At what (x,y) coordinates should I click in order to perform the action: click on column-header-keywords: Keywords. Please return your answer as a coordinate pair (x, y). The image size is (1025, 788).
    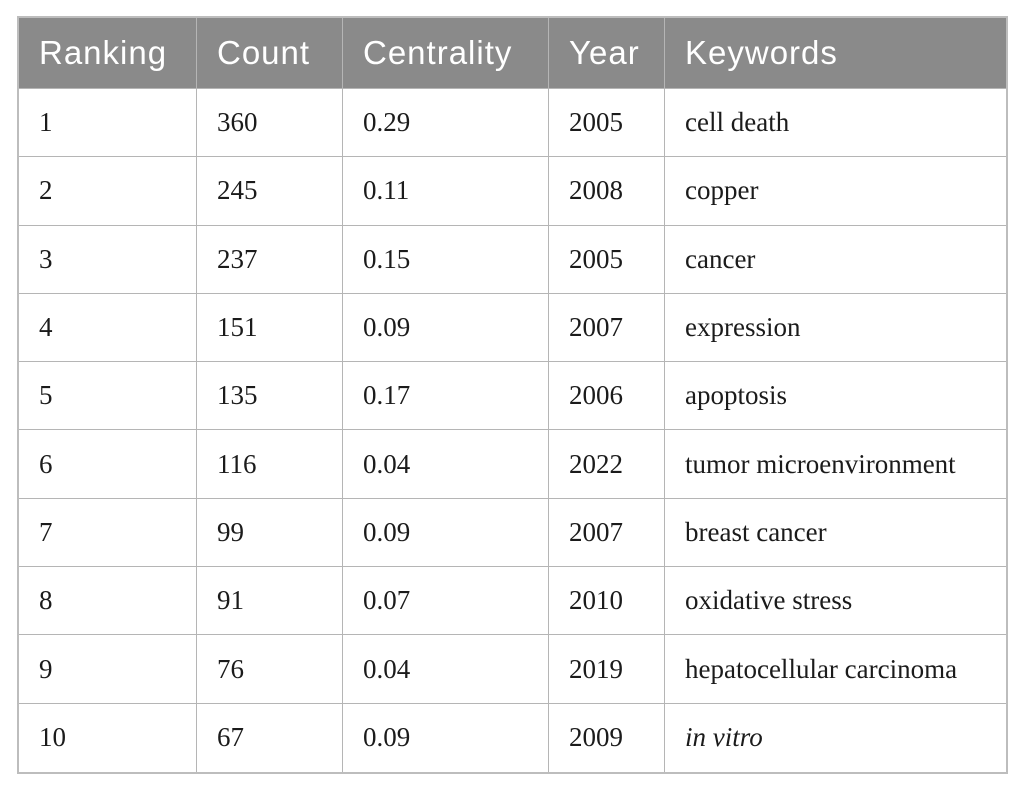
    Looking at the image, I should click on (835, 53).